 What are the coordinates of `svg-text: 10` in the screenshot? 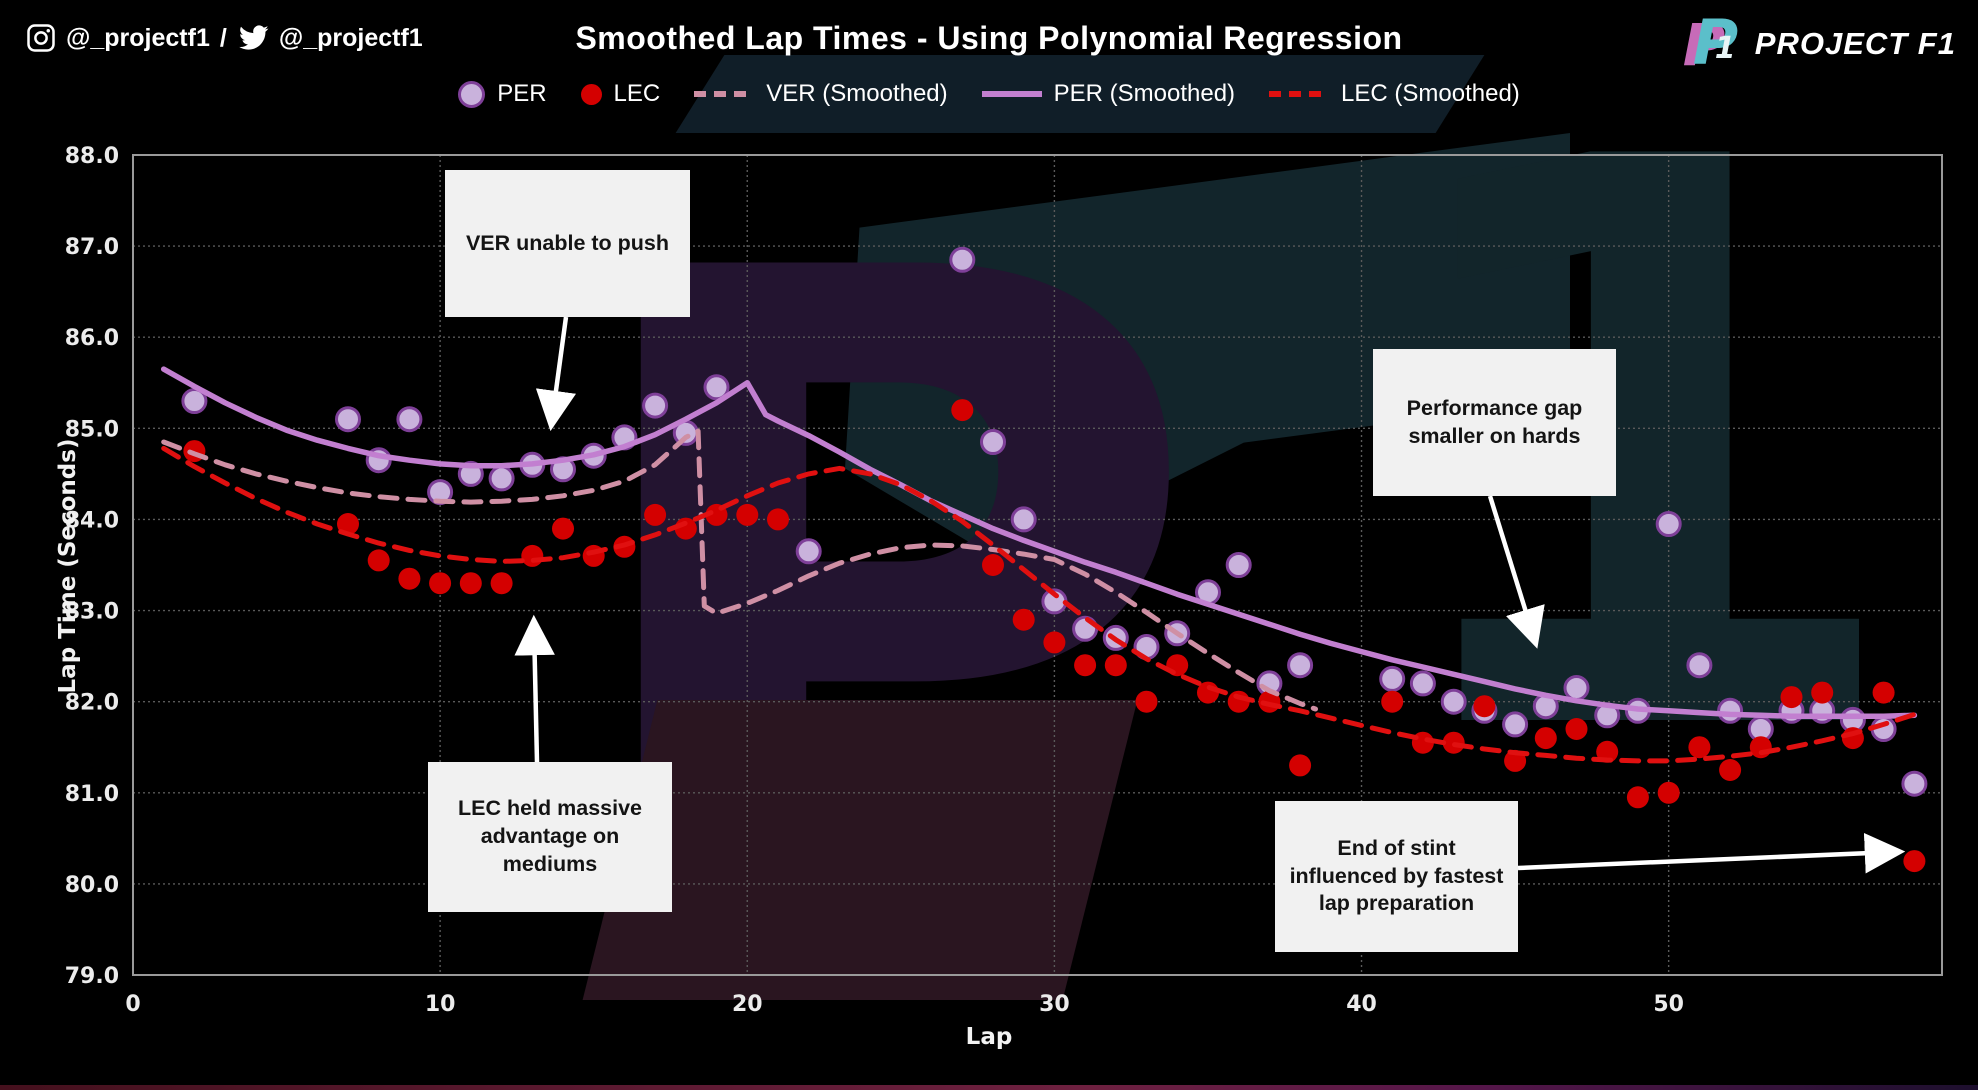 It's located at (440, 1004).